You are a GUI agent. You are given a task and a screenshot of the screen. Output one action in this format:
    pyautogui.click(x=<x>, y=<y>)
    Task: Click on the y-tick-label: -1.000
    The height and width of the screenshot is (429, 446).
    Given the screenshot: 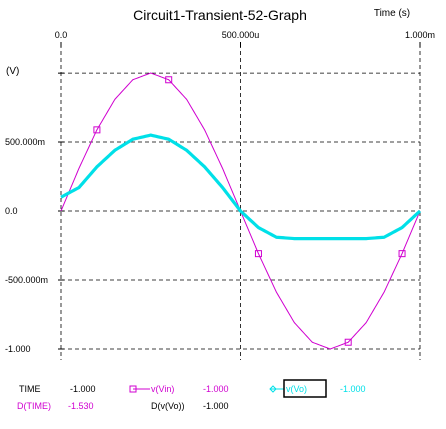 What is the action you would take?
    pyautogui.click(x=18, y=349)
    